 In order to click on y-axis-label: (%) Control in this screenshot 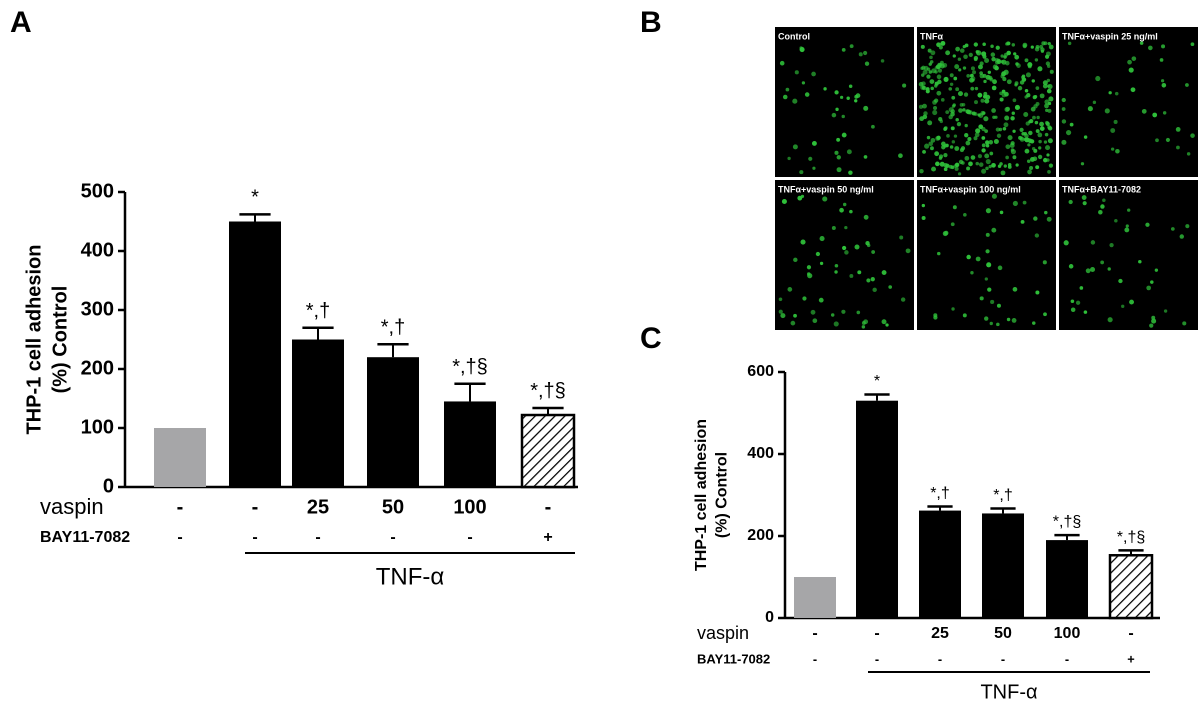, I will do `click(60, 340)`.